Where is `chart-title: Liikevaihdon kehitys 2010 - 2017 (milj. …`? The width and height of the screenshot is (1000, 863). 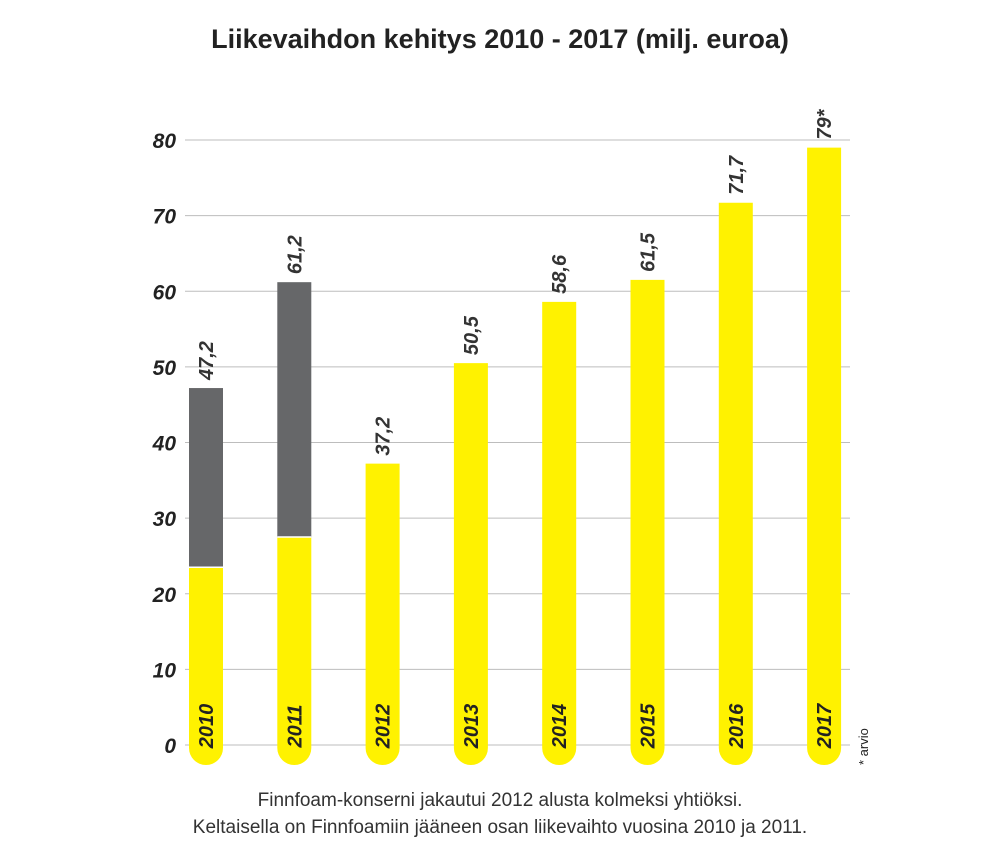 chart-title: Liikevaihdon kehitys 2010 - 2017 (milj. … is located at coordinates (500, 39).